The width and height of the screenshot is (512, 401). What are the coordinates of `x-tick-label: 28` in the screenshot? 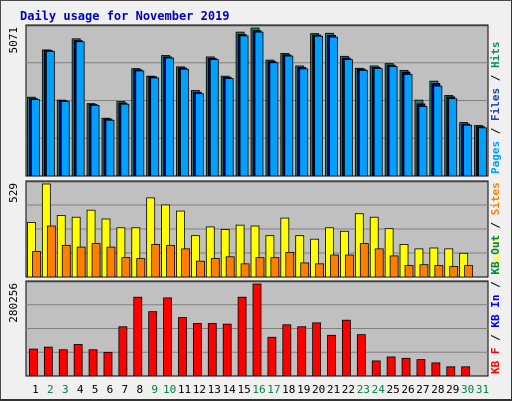 It's located at (437, 389).